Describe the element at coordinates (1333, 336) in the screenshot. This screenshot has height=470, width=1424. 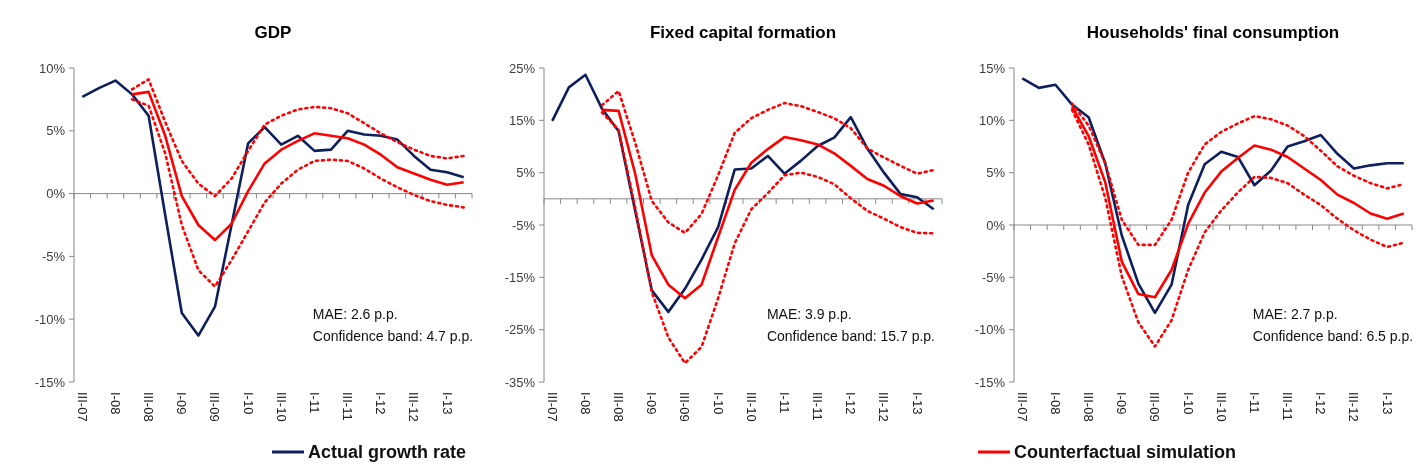
I see `annotation: Confidence band: 6.5 p.p.` at that location.